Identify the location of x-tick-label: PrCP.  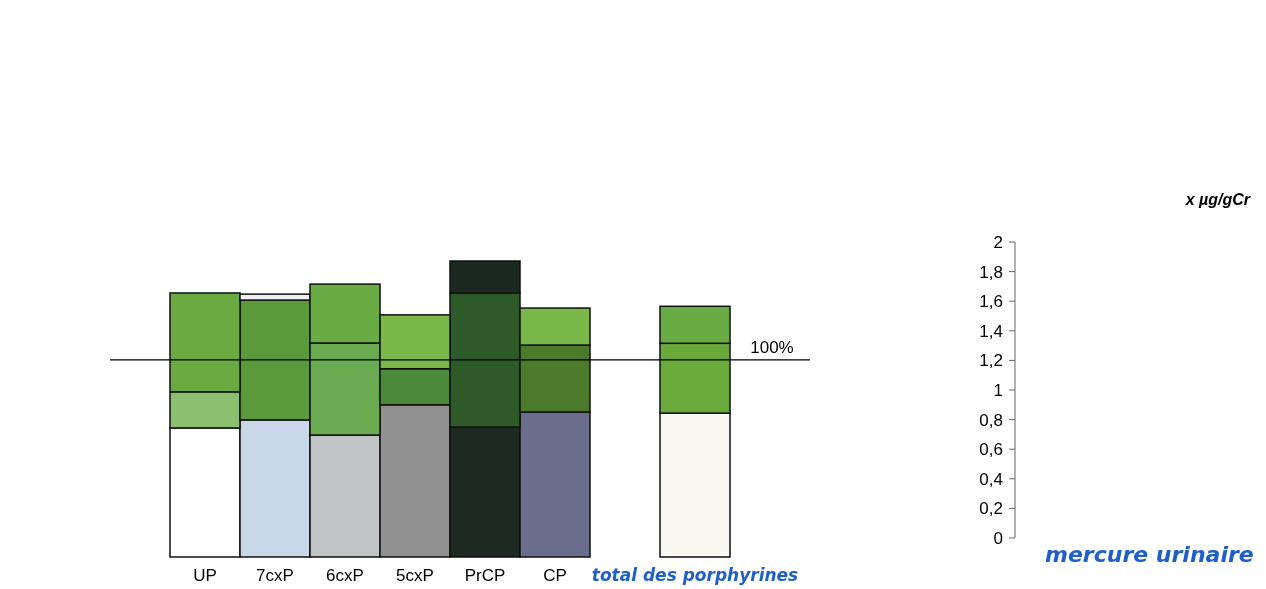
(485, 575).